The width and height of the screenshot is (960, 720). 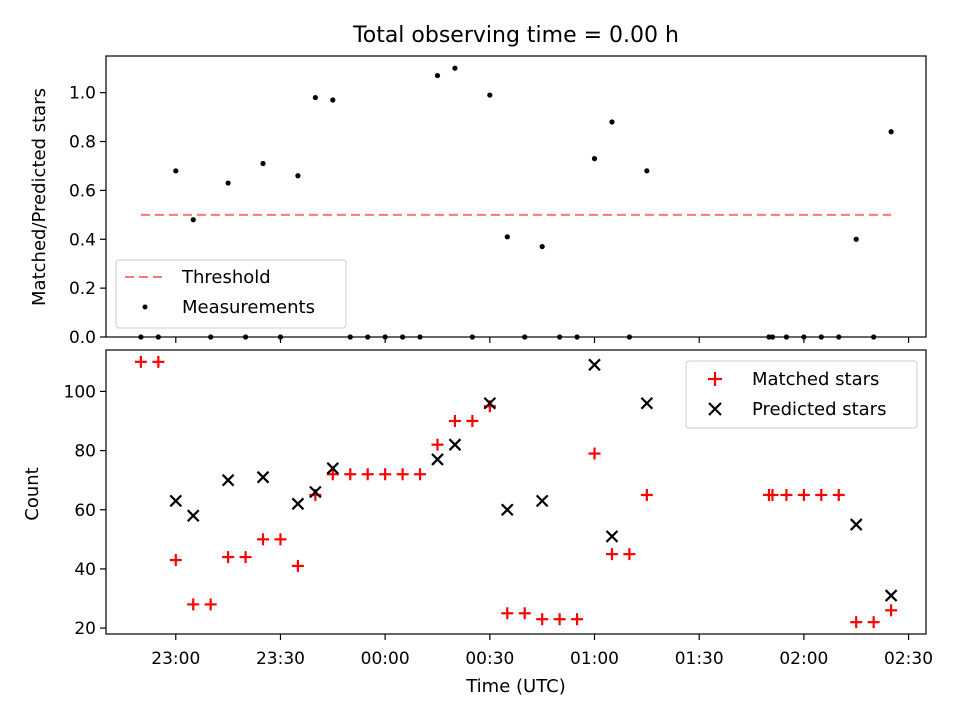 I want to click on top-y-tick-label: 0.6, so click(x=82, y=191).